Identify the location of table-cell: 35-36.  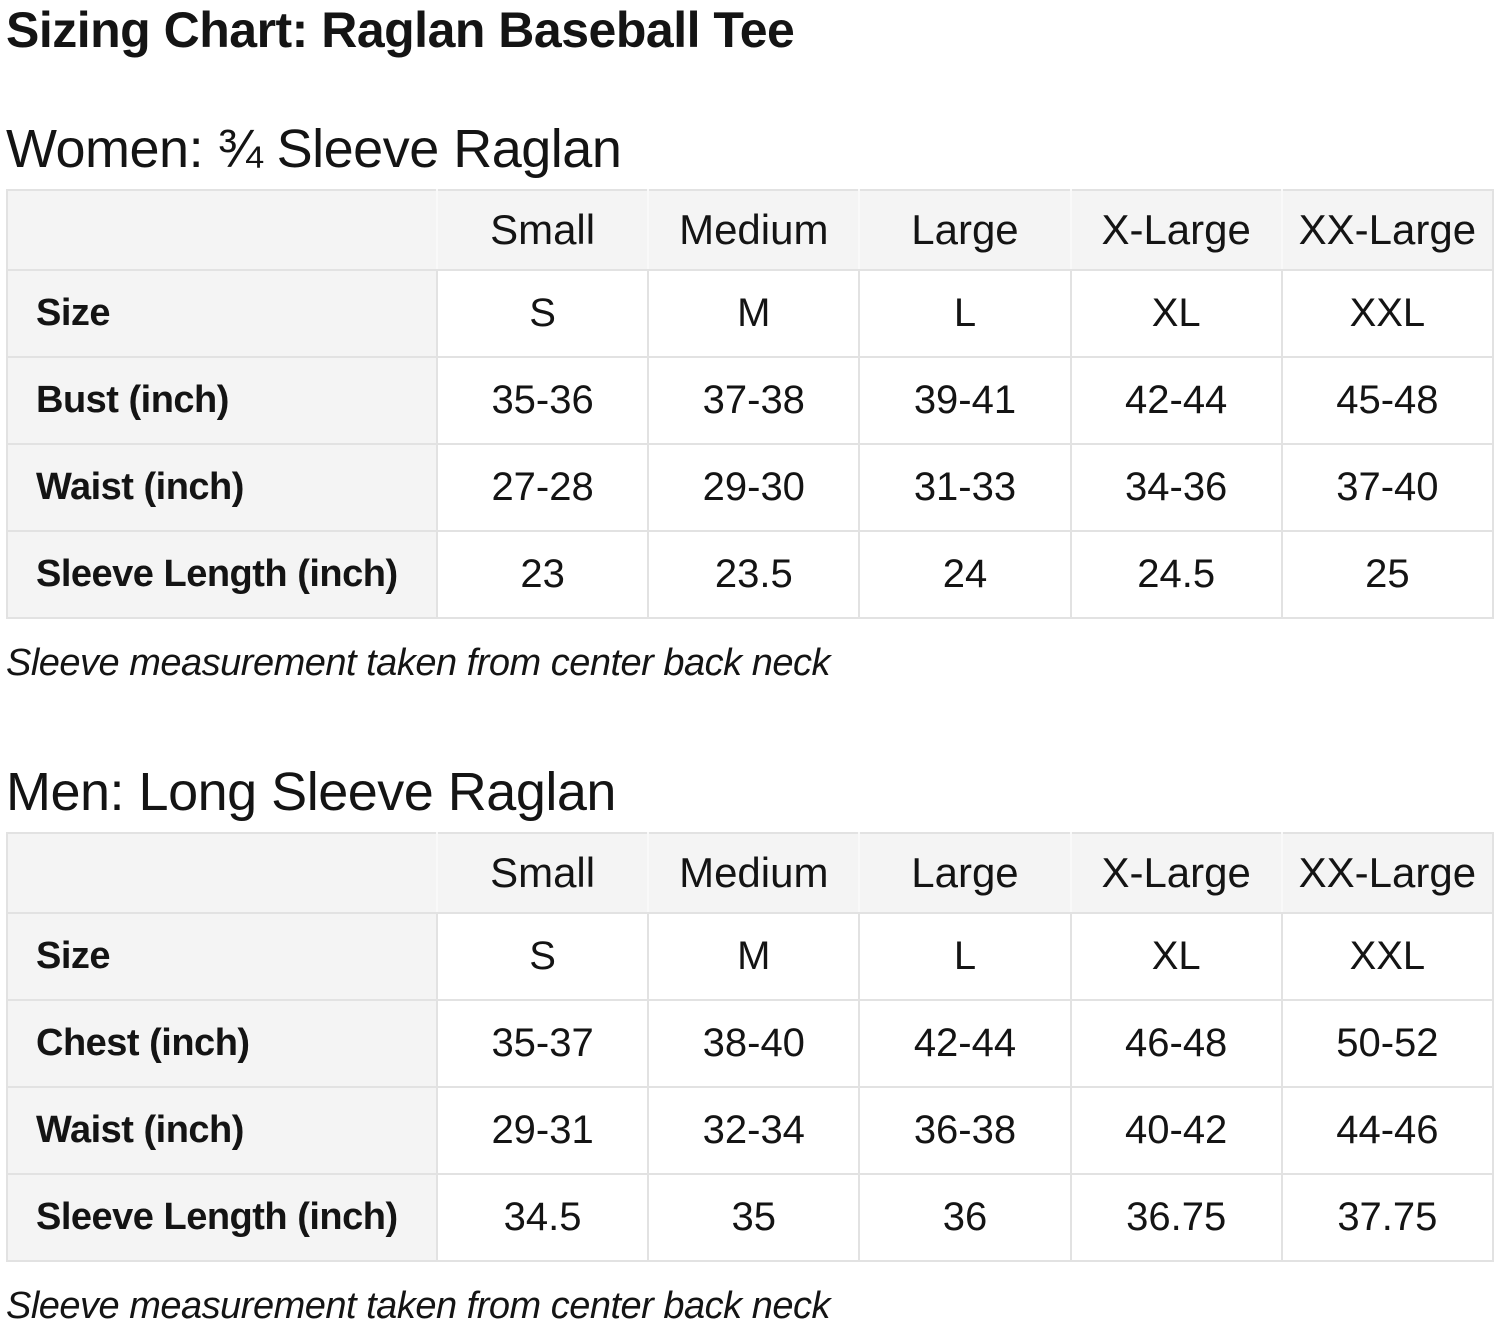
(542, 401).